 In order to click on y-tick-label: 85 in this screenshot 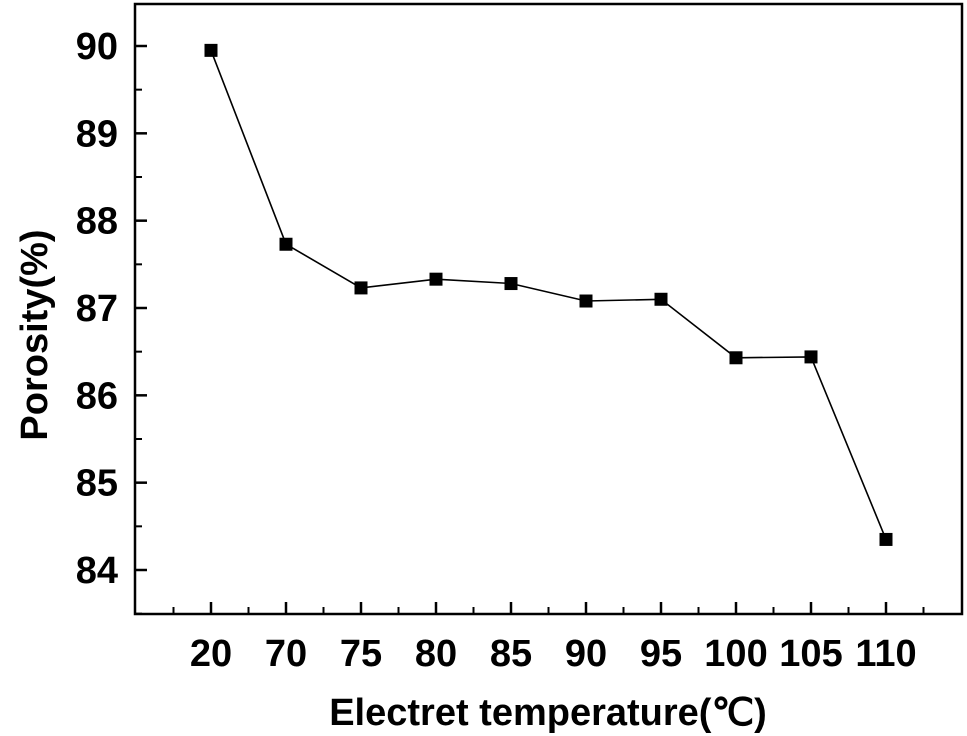, I will do `click(97, 484)`.